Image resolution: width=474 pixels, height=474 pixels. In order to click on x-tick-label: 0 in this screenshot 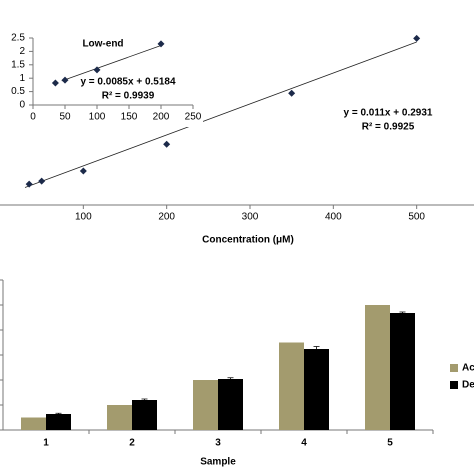, I will do `click(33, 117)`.